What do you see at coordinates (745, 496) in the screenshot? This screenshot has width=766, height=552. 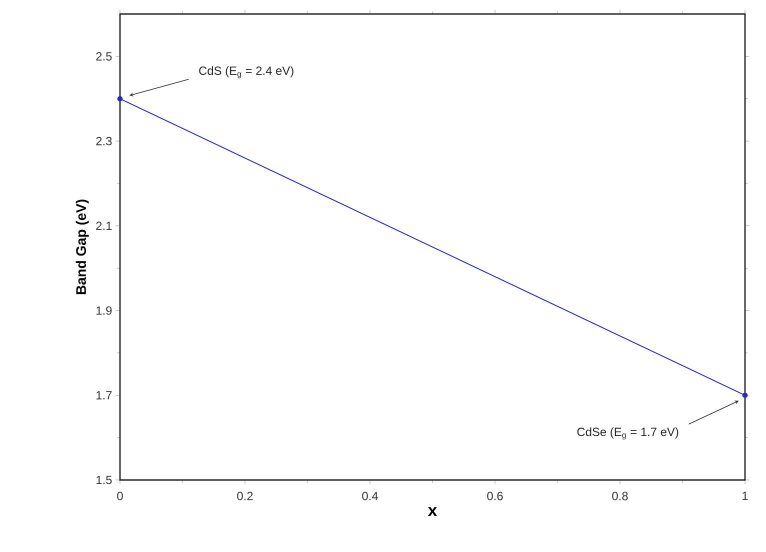 I see `x-tick-label: 1` at bounding box center [745, 496].